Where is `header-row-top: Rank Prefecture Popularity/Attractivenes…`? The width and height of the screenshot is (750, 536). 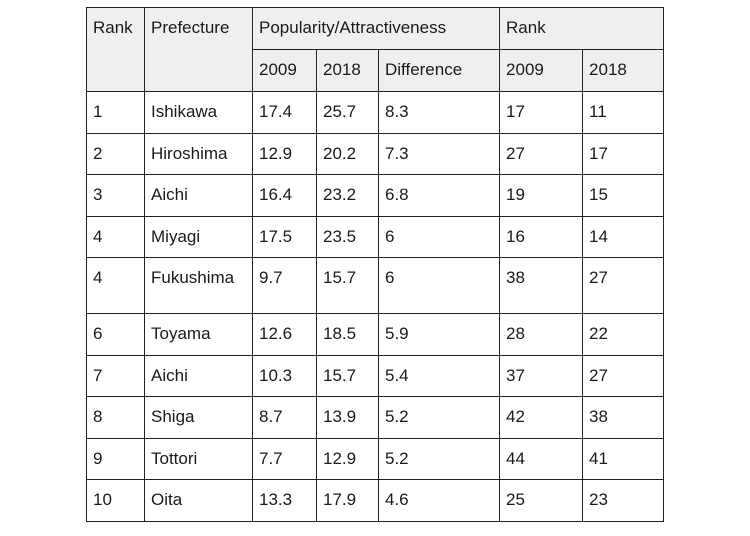 header-row-top: Rank Prefecture Popularity/Attractivenes… is located at coordinates (375, 49).